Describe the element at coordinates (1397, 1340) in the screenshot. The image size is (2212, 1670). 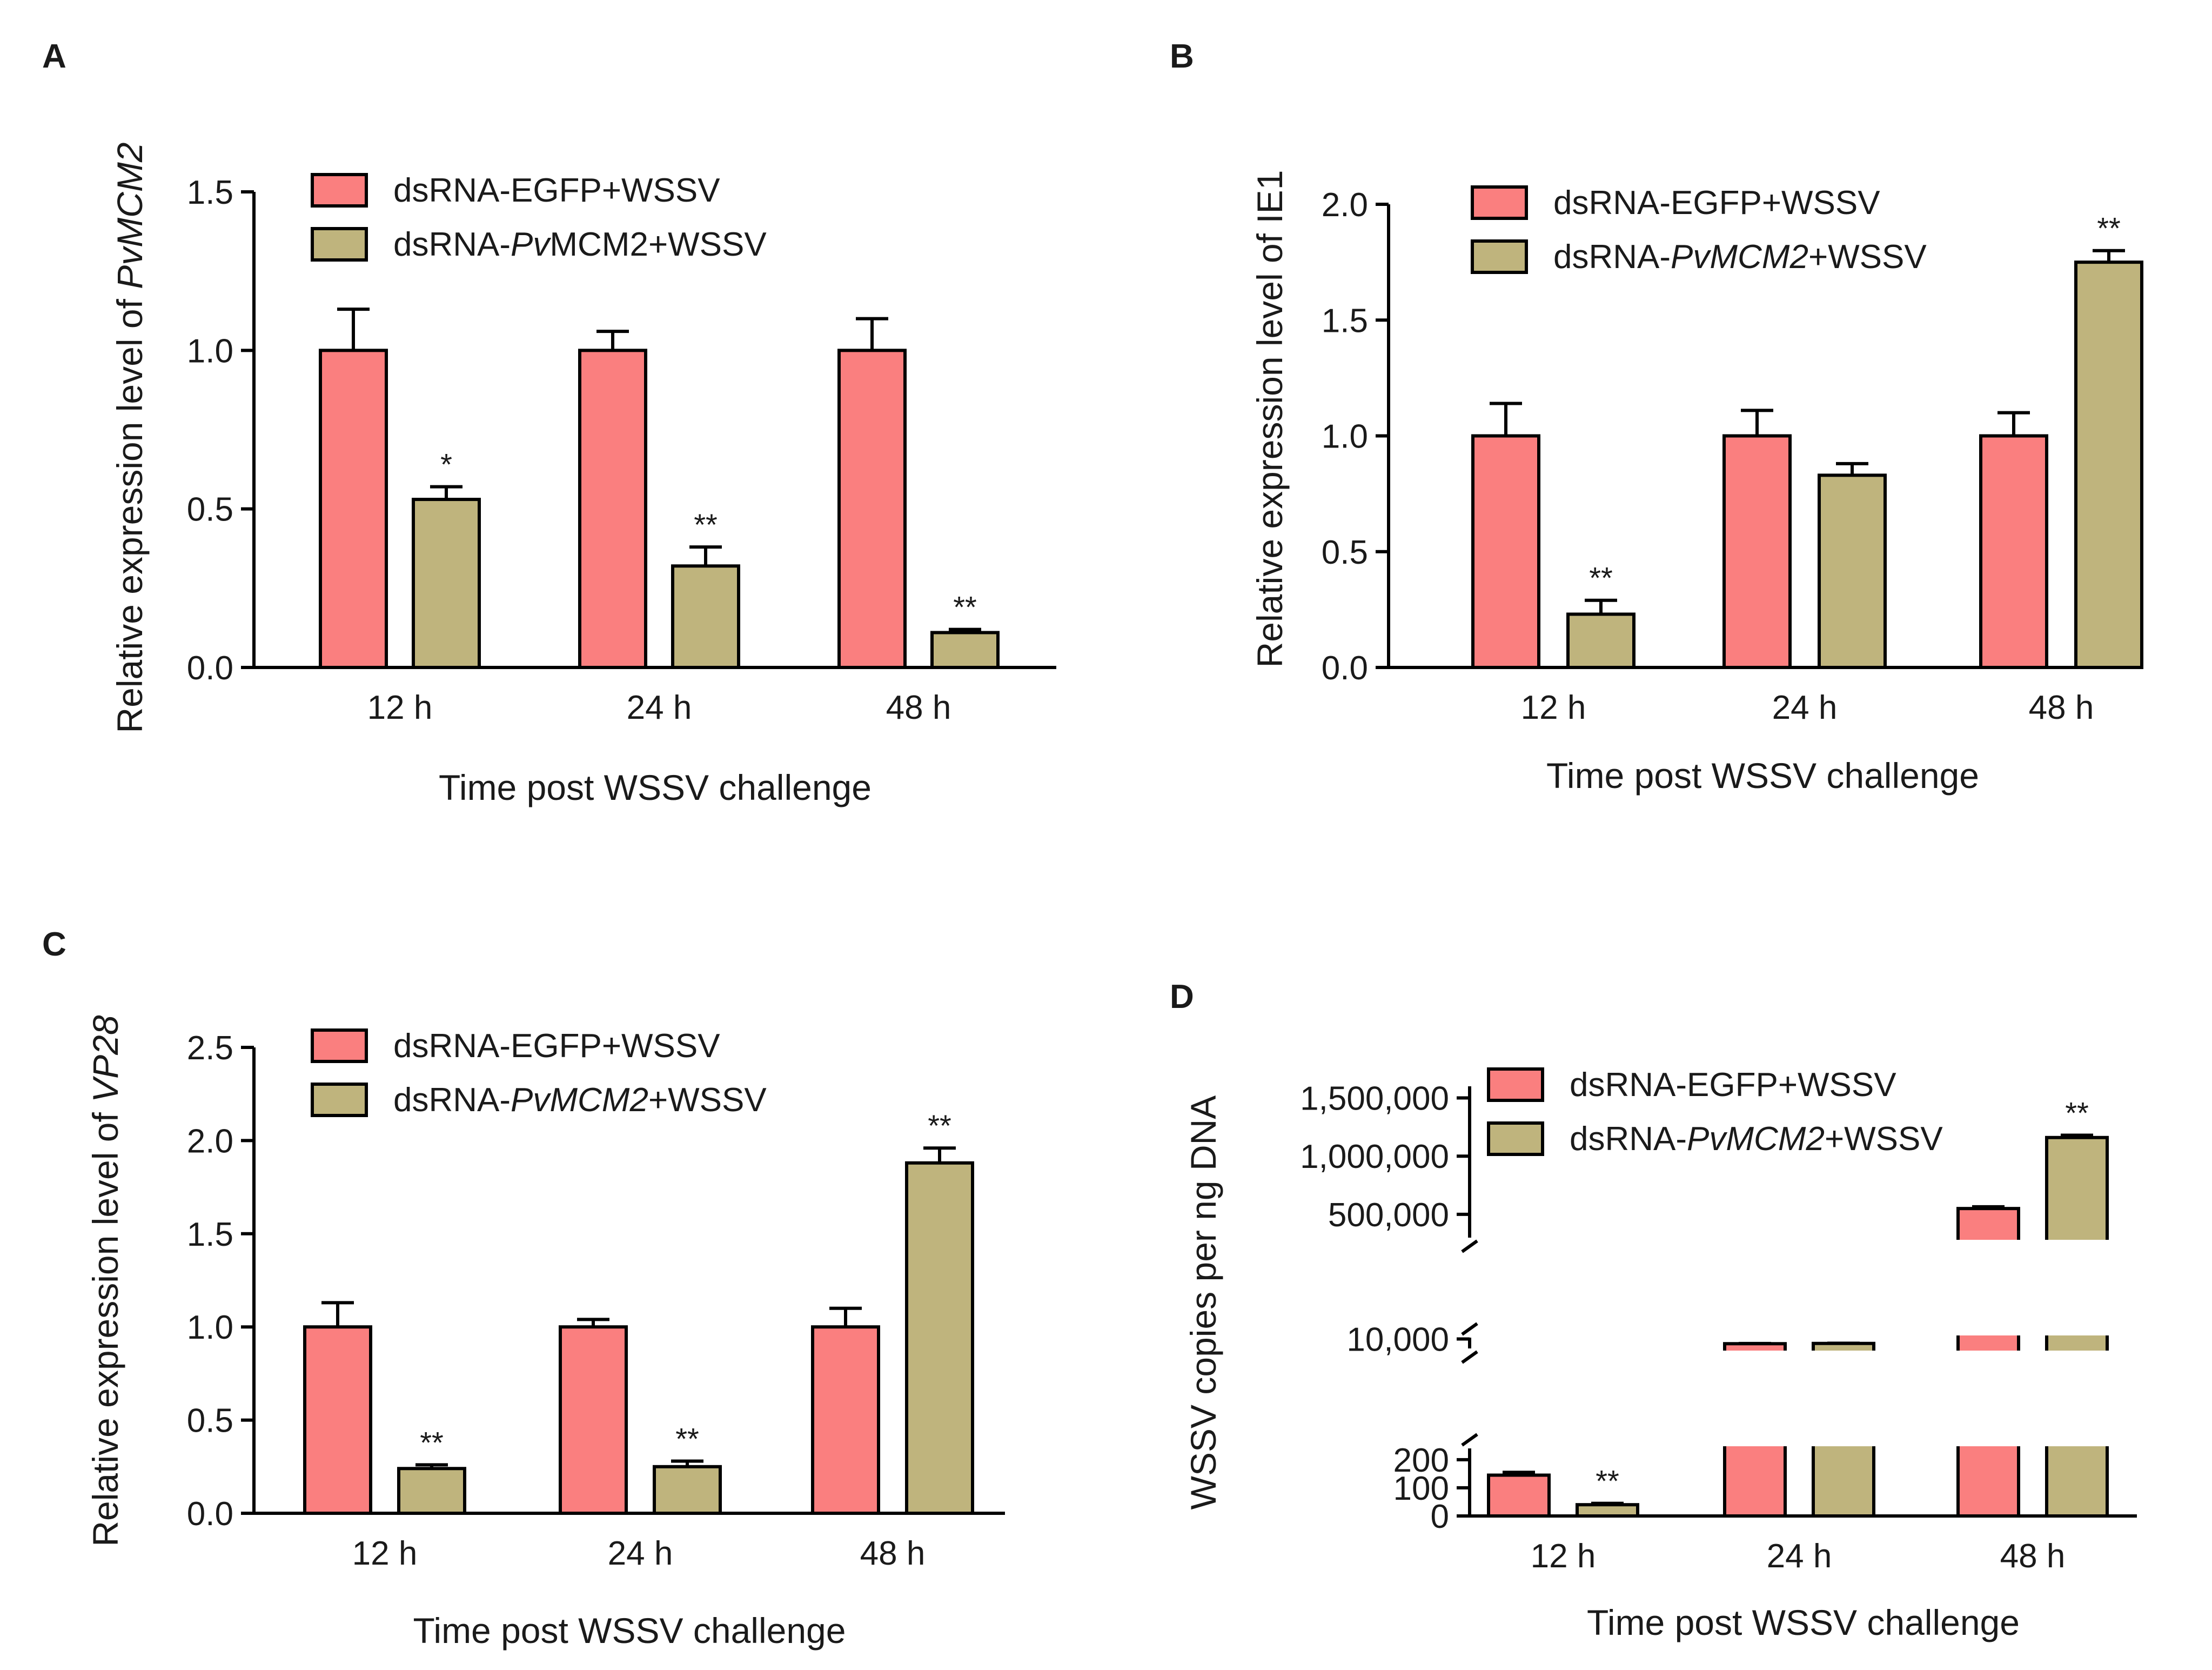
I see `y-tick-label-2-1: 10,000` at that location.